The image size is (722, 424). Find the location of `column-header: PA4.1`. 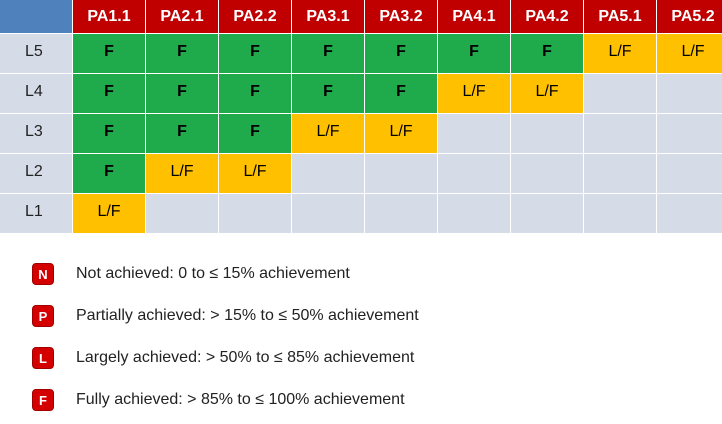

column-header: PA4.1 is located at coordinates (474, 16).